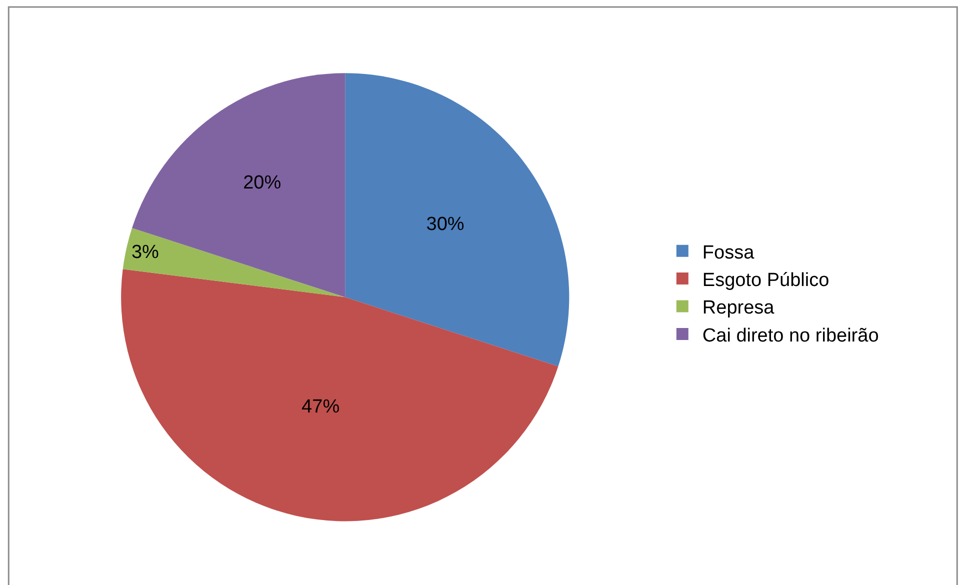  Describe the element at coordinates (790, 335) in the screenshot. I see `legend-label: Cai direto no ribeirão` at that location.